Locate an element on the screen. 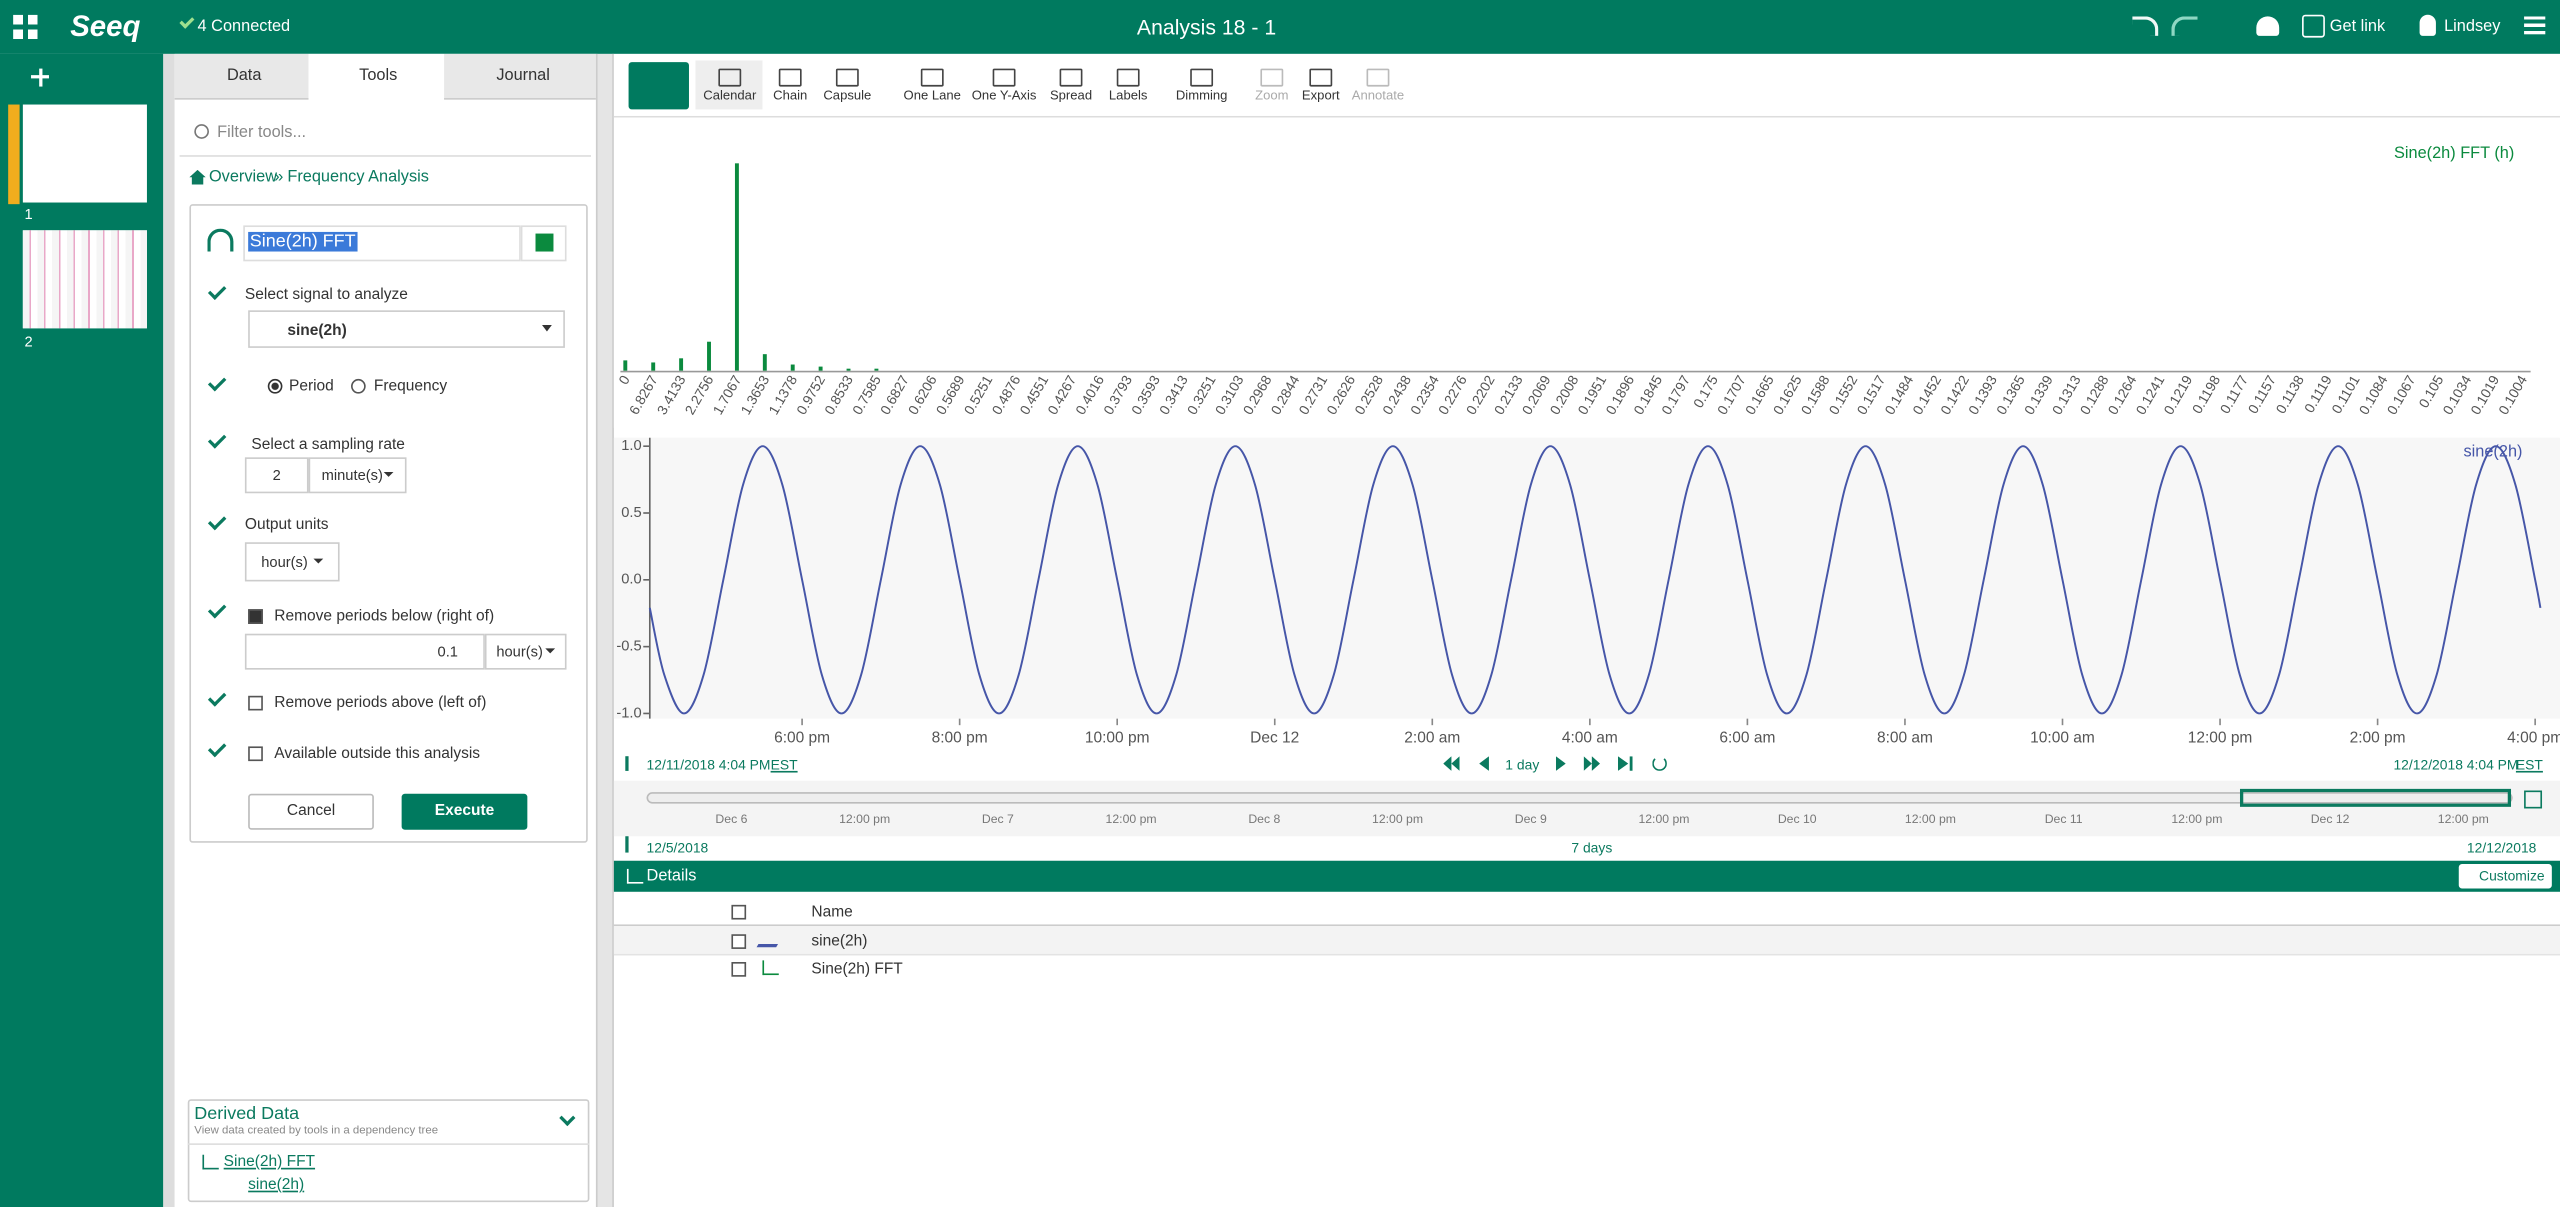  user-name: Lindsey is located at coordinates (2472, 26).